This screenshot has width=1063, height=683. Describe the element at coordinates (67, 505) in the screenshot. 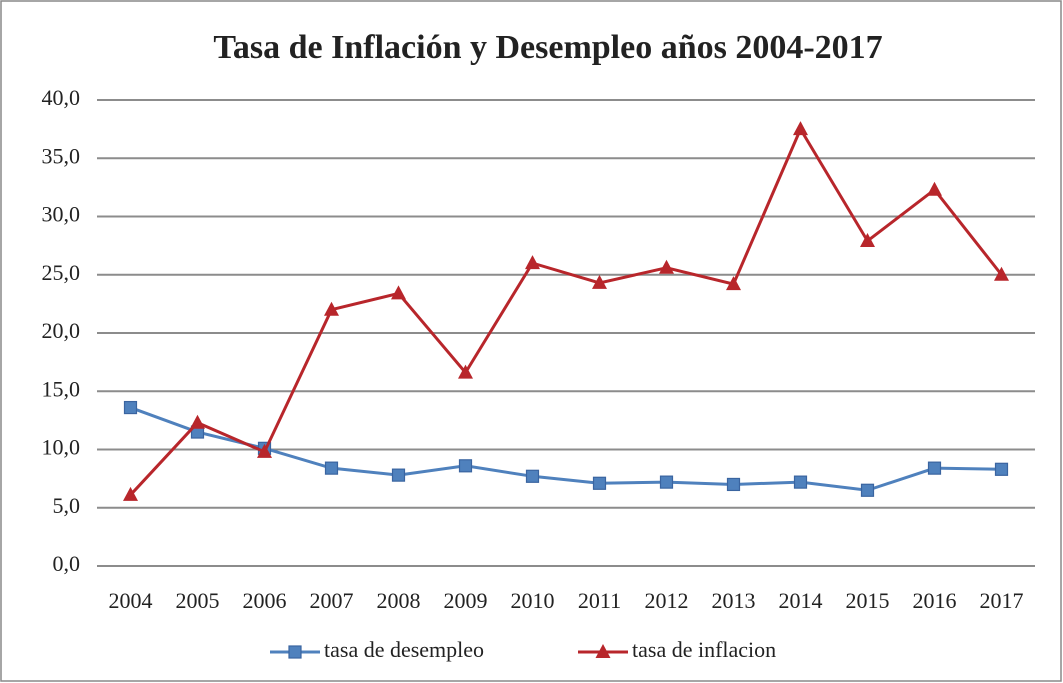

I see `y-tick-label: 5,0` at that location.